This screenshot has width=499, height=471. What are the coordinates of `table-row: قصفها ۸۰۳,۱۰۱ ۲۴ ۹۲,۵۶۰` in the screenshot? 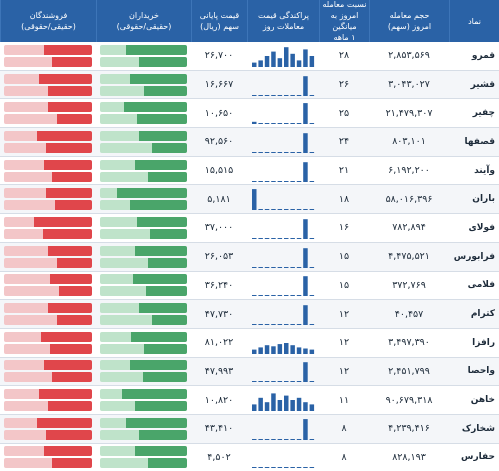 It's located at (249, 142).